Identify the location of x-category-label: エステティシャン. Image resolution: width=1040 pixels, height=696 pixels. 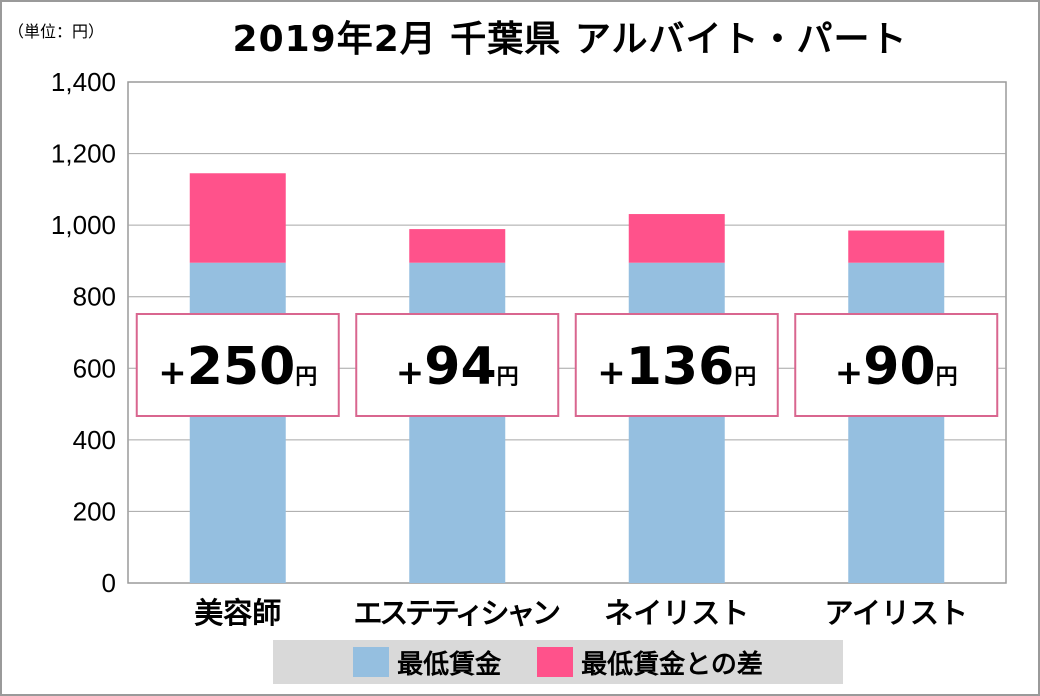
(458, 613).